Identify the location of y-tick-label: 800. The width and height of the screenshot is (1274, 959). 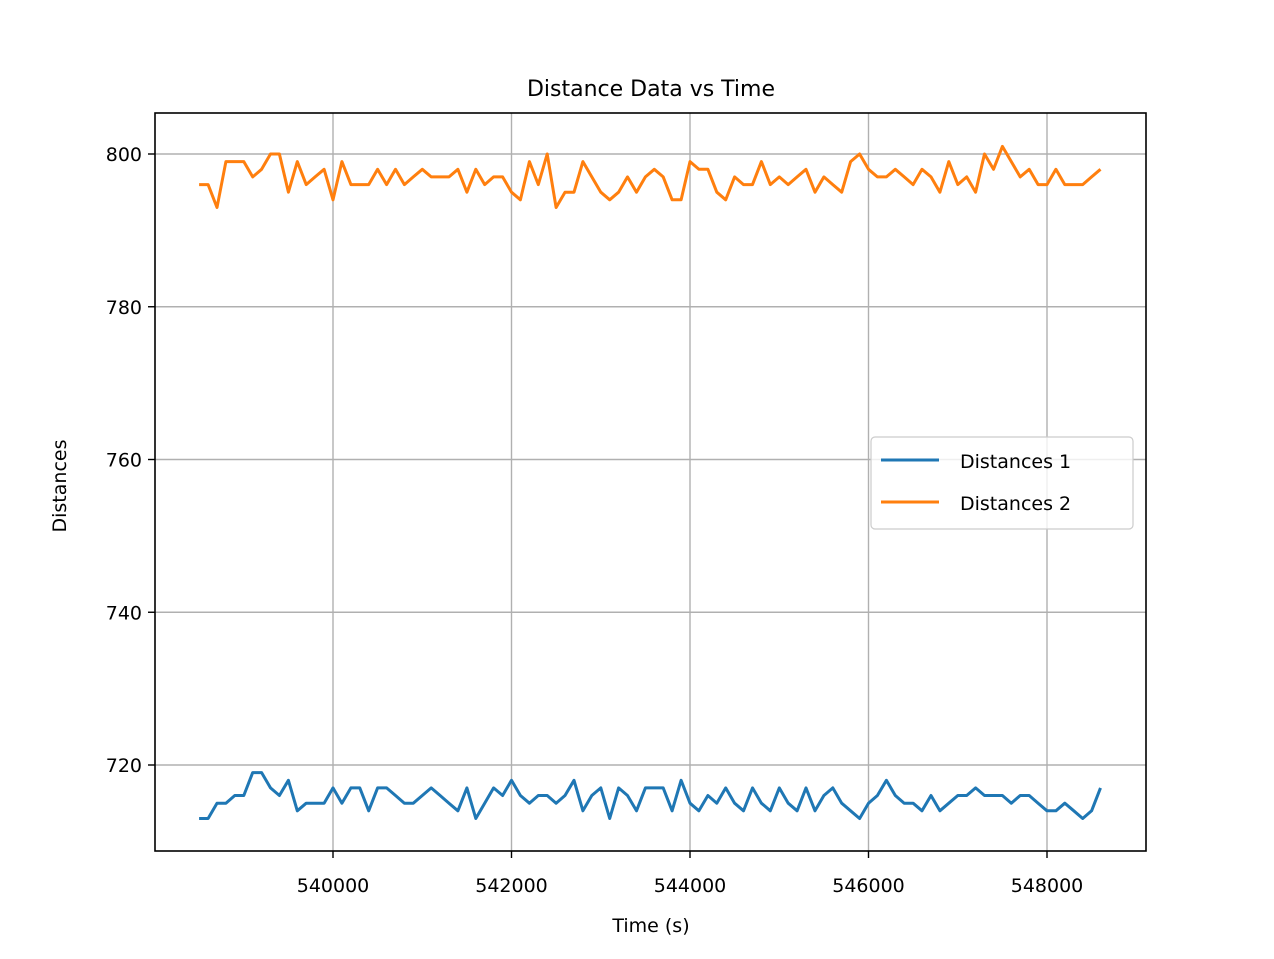
(124, 155).